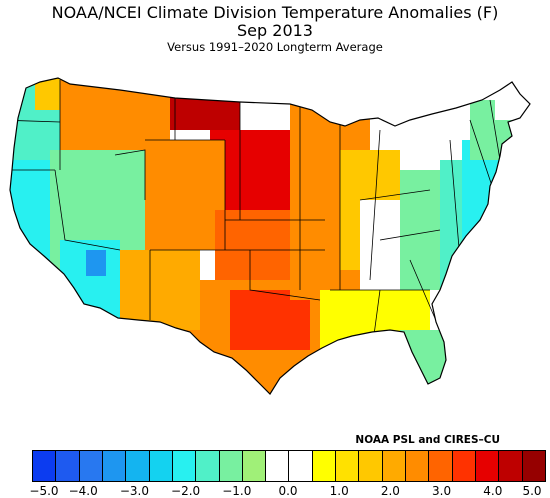 The height and width of the screenshot is (498, 550). I want to click on region-maine, so click(512, 99).